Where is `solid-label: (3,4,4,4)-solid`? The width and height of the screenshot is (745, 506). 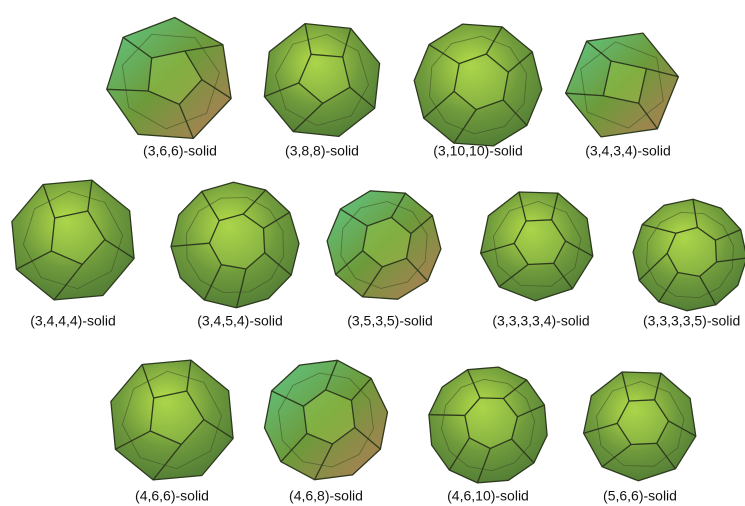 solid-label: (3,4,4,4)-solid is located at coordinates (73, 321).